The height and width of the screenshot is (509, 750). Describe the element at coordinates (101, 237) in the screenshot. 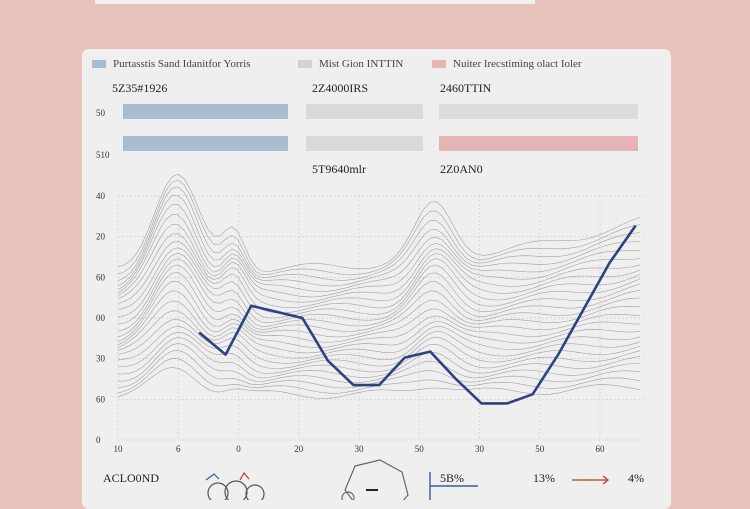

I see `y-tick-label: 20` at that location.